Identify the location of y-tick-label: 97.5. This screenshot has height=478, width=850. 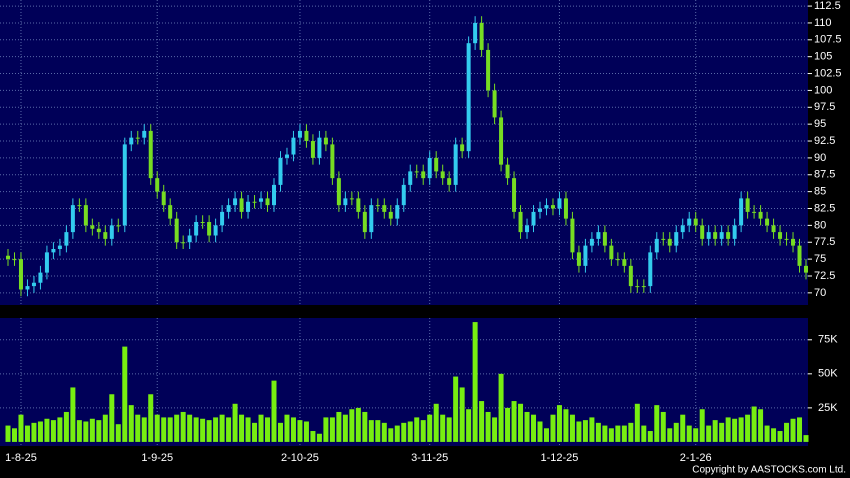
(824, 107).